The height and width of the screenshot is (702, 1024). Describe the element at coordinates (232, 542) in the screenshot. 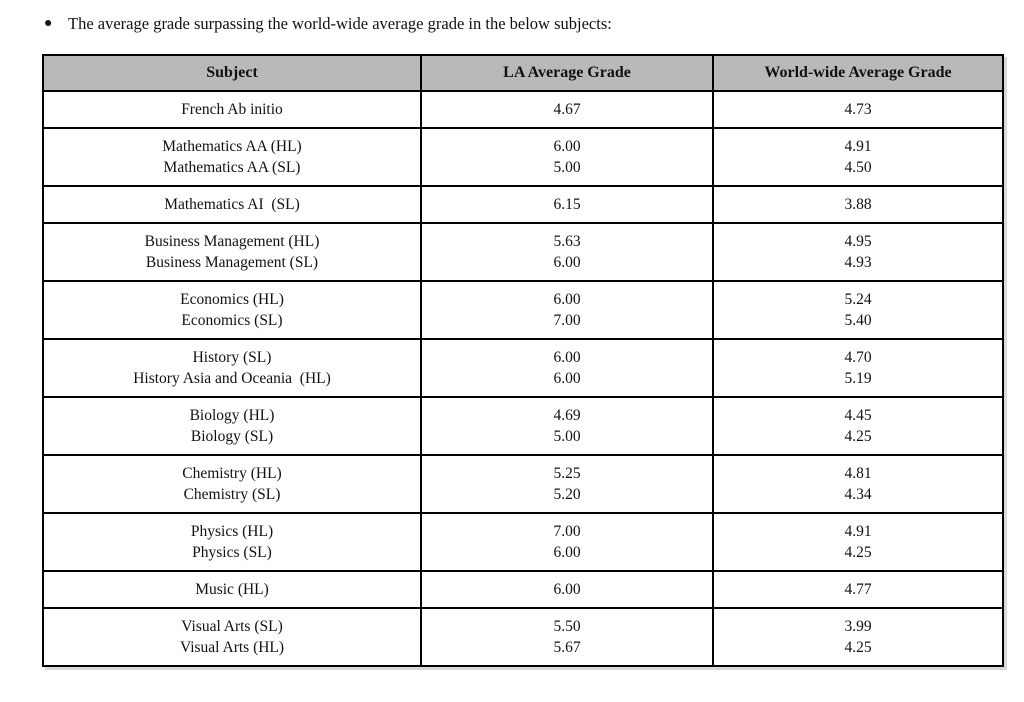

I see `subject-cell: Physics (HL) Physics (SL)` at that location.